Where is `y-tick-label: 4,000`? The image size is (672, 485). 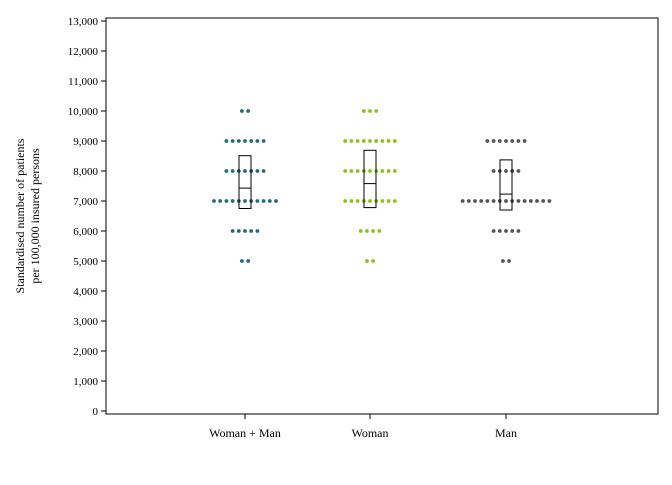
y-tick-label: 4,000 is located at coordinates (85, 292).